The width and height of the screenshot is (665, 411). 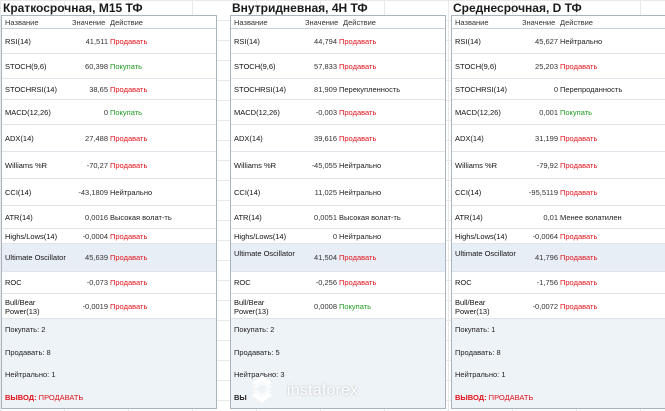 What do you see at coordinates (326, 282) in the screenshot?
I see `indicator-value: -0,256` at bounding box center [326, 282].